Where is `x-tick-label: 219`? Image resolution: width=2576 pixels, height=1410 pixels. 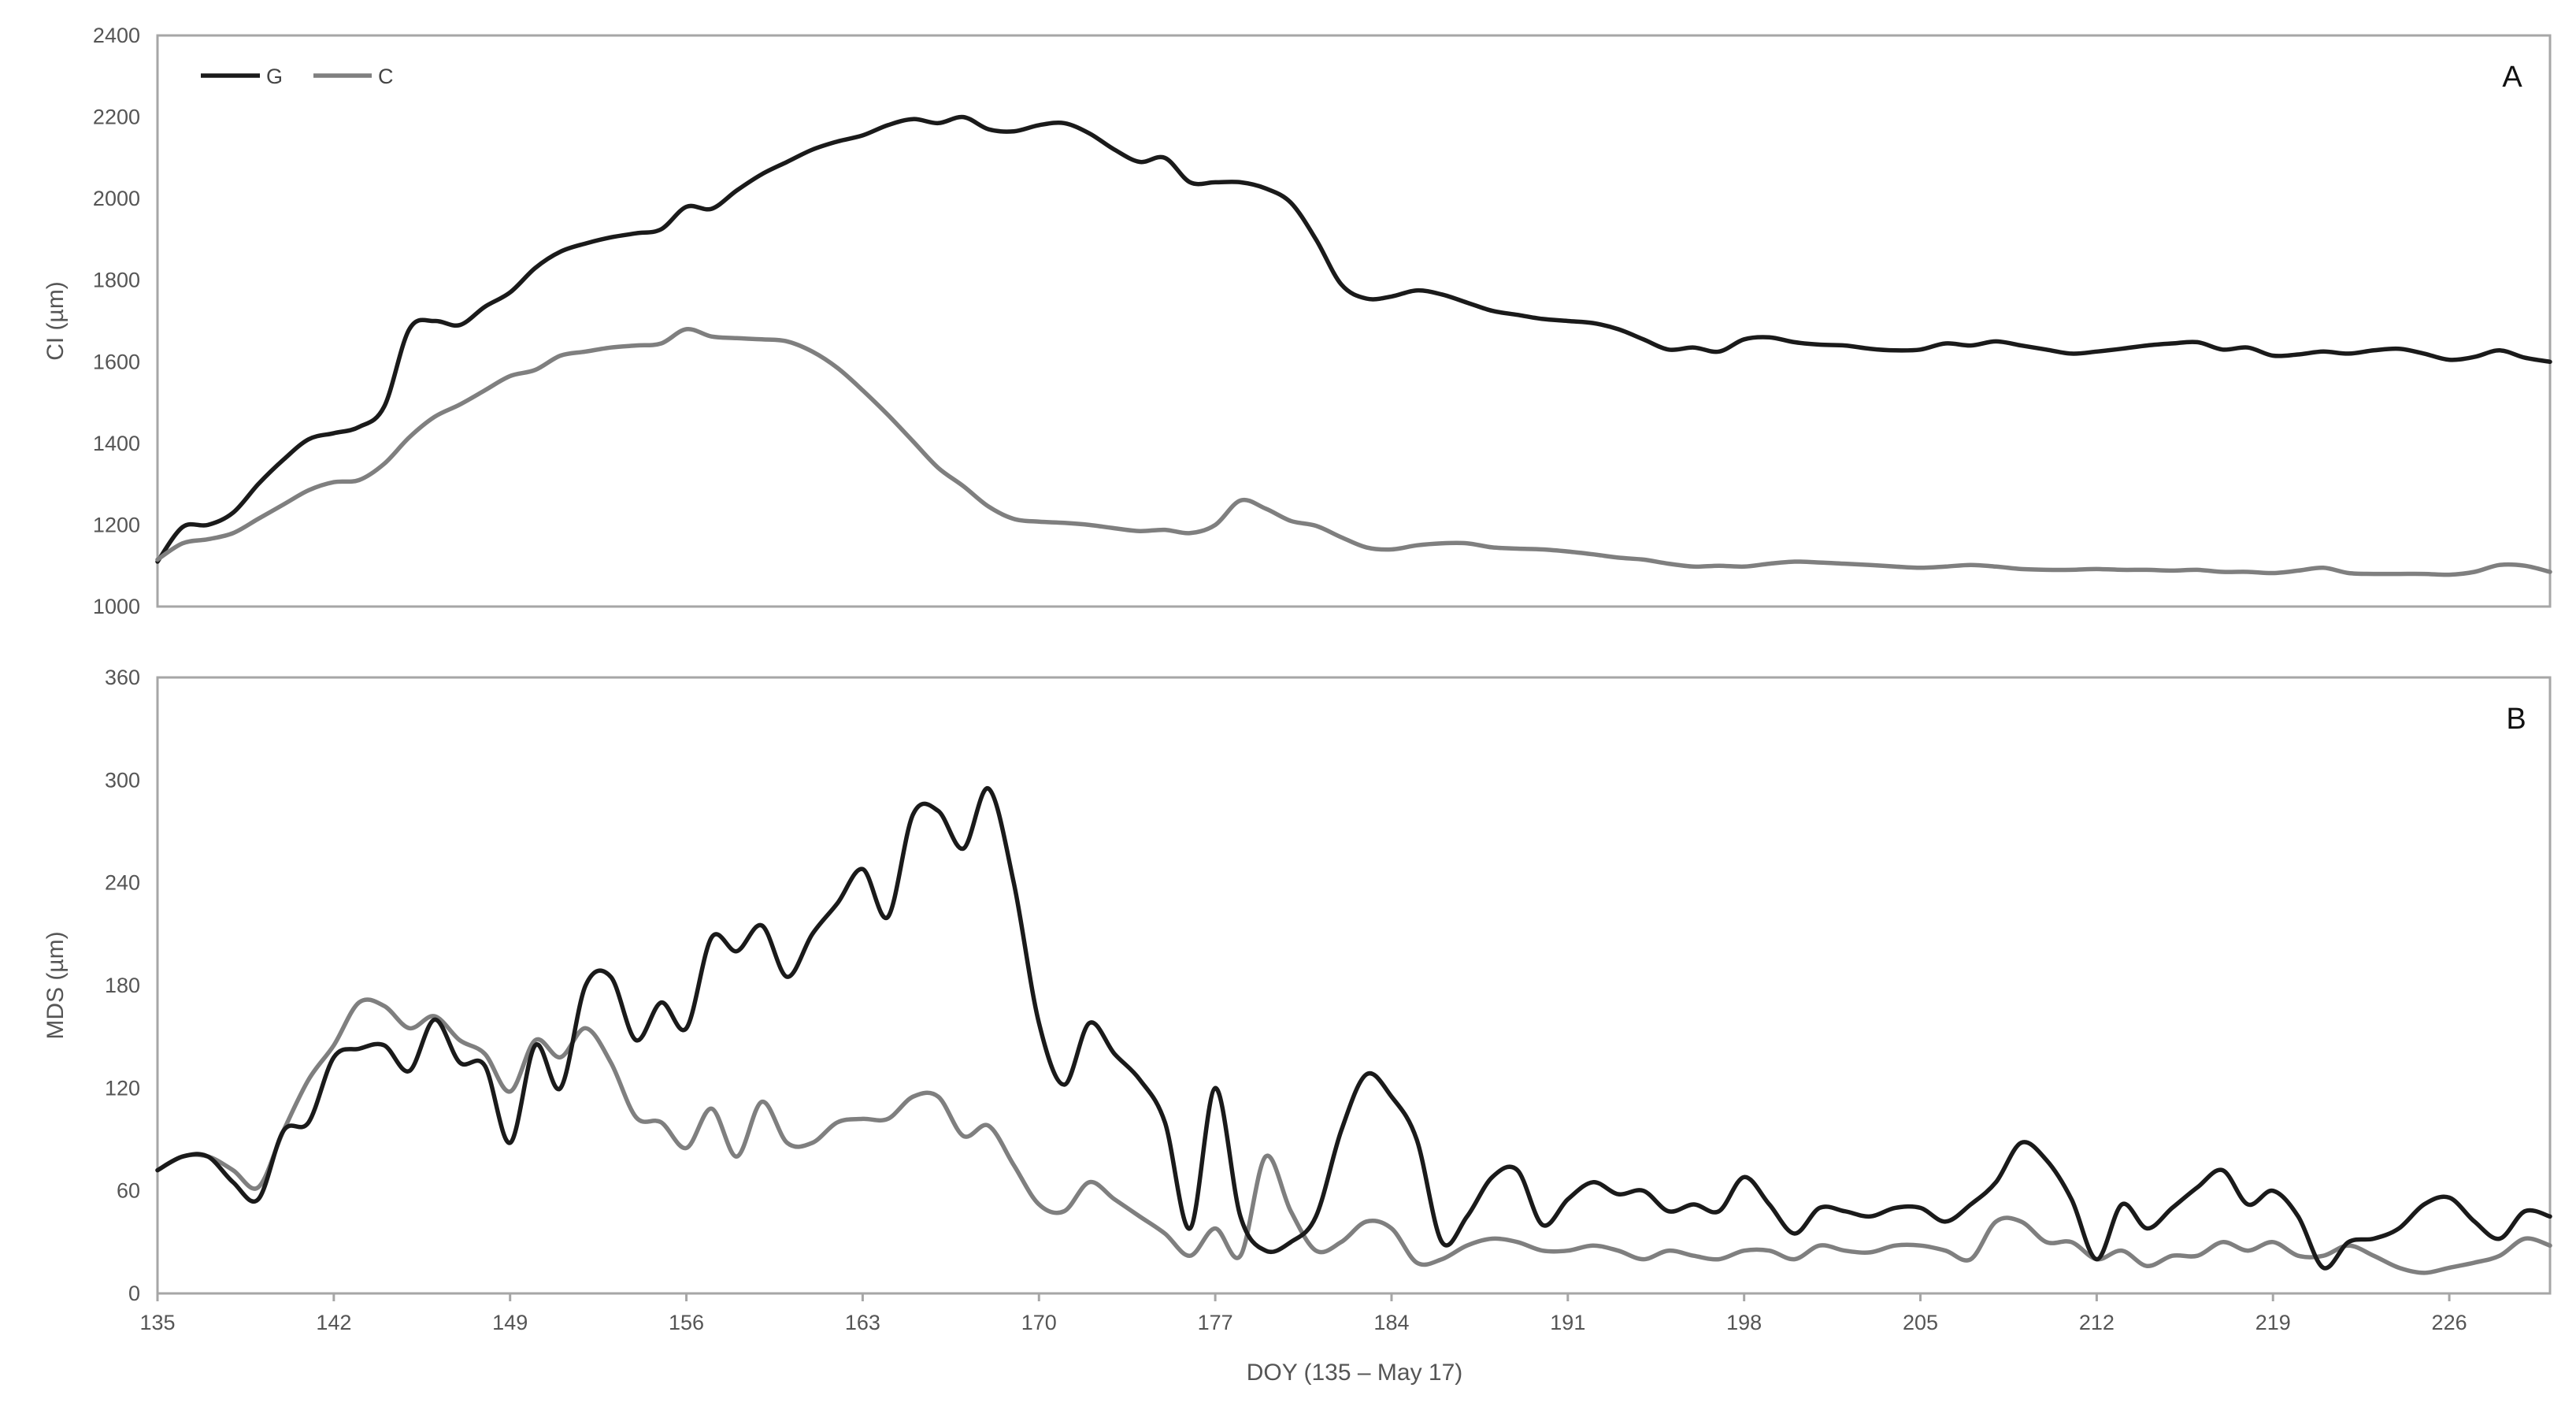 x-tick-label: 219 is located at coordinates (2273, 1322).